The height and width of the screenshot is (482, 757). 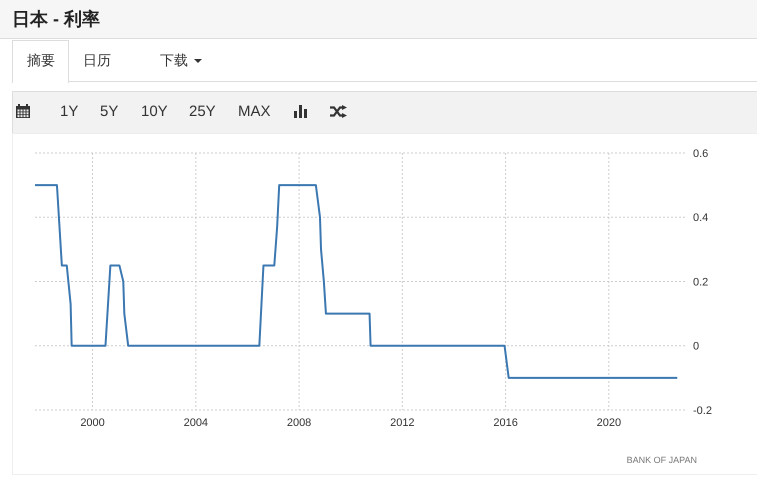 What do you see at coordinates (174, 61) in the screenshot?
I see `text: 下载` at bounding box center [174, 61].